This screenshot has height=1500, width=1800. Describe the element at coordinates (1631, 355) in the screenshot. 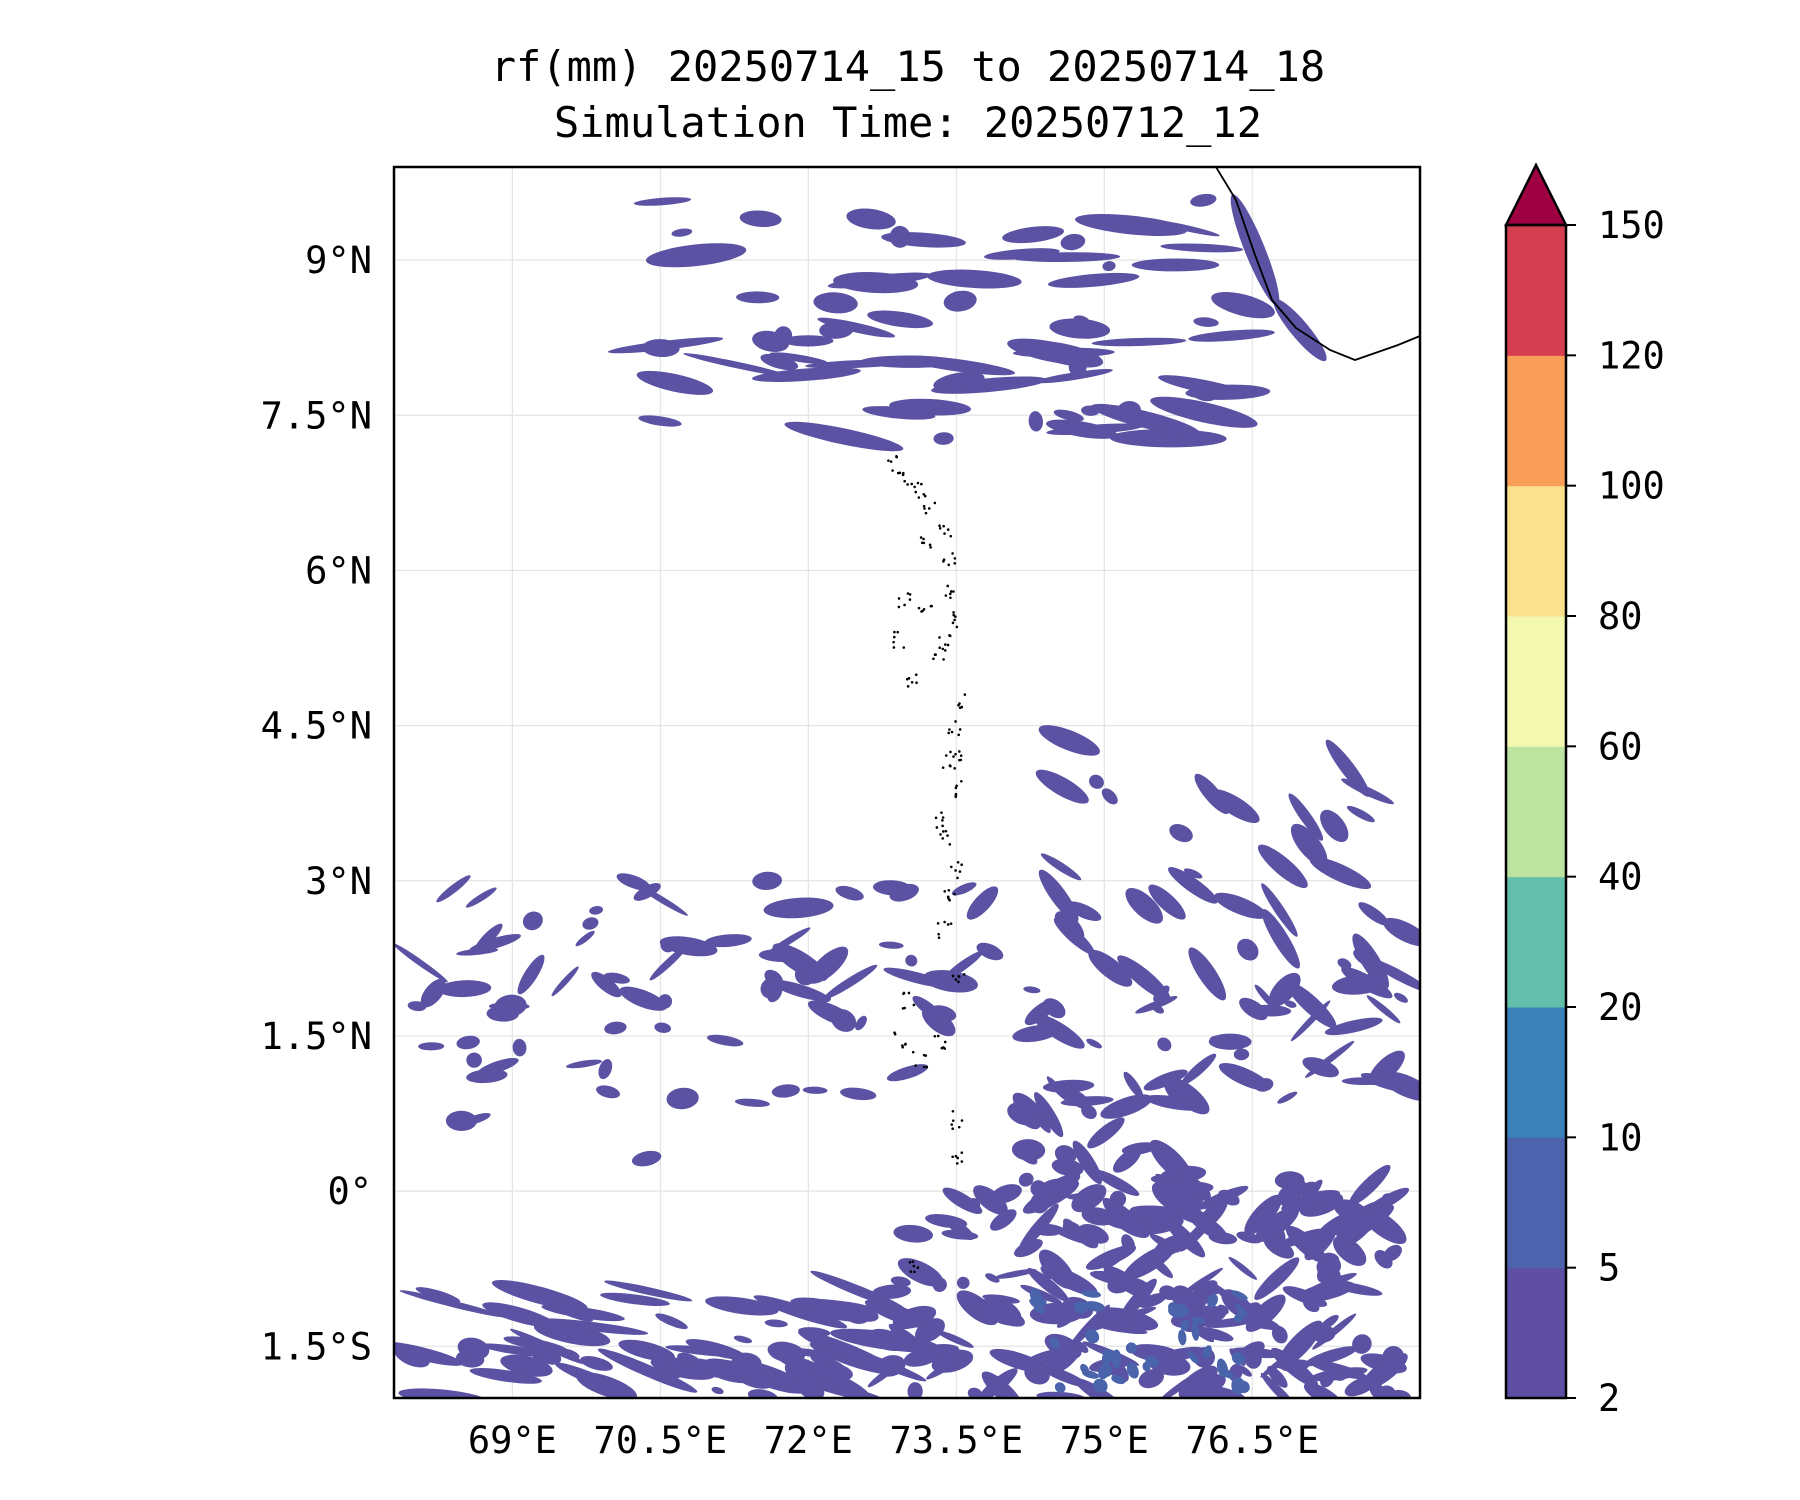

I see `colorbar-tick-label: 120` at that location.